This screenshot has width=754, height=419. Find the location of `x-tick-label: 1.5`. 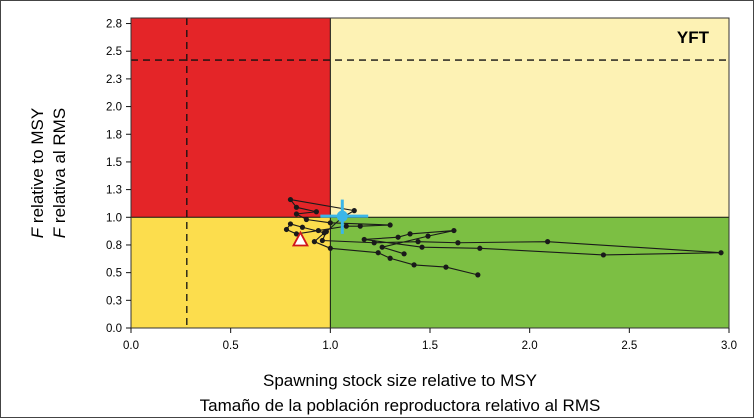

x-tick-label: 1.5 is located at coordinates (430, 346).